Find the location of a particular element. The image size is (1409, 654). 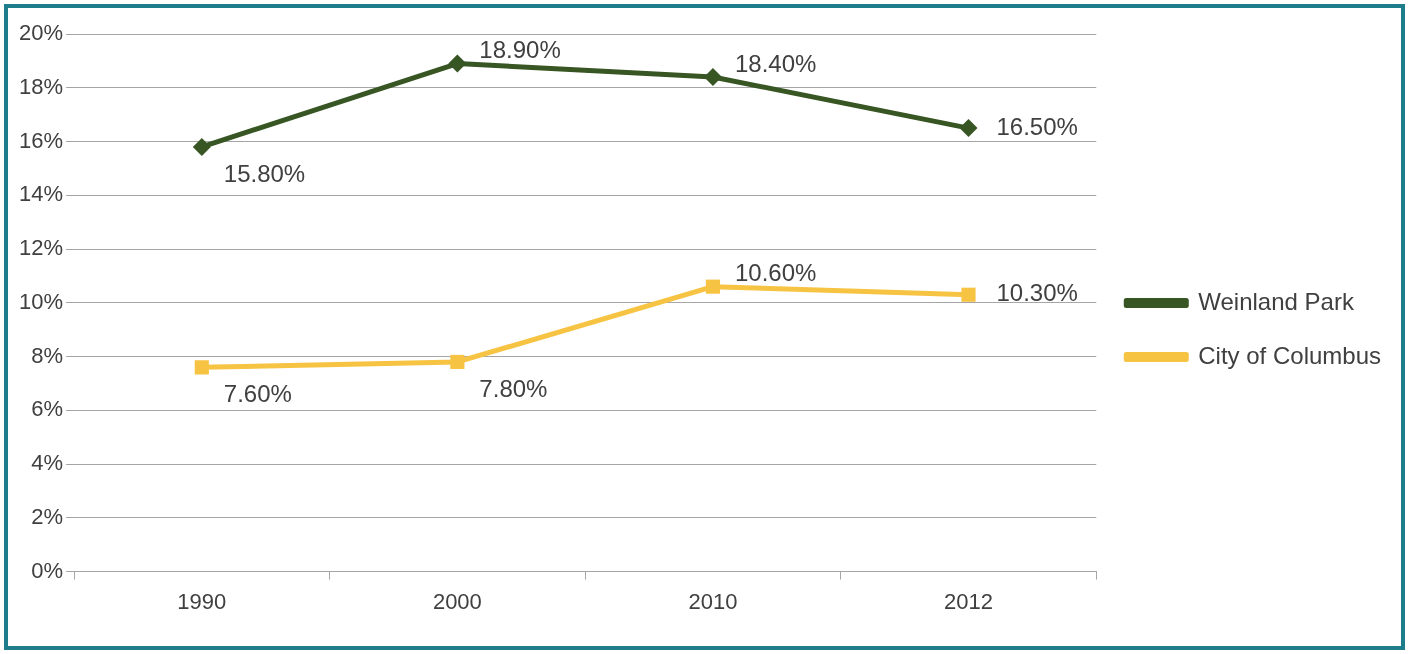

data-label: 18.90% is located at coordinates (520, 50).